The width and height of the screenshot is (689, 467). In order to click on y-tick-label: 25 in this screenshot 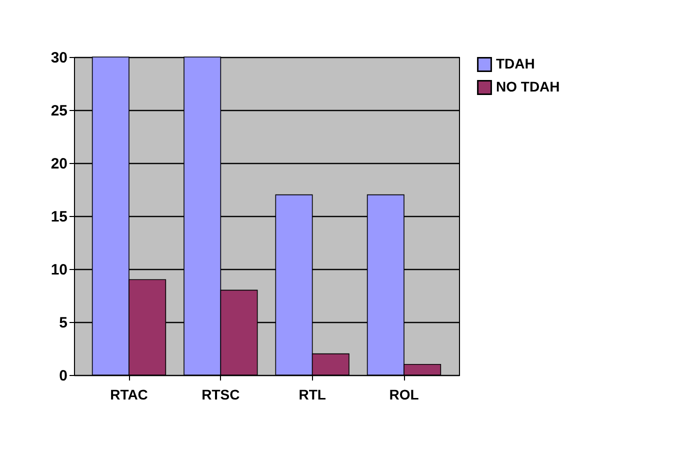, I will do `click(59, 111)`.